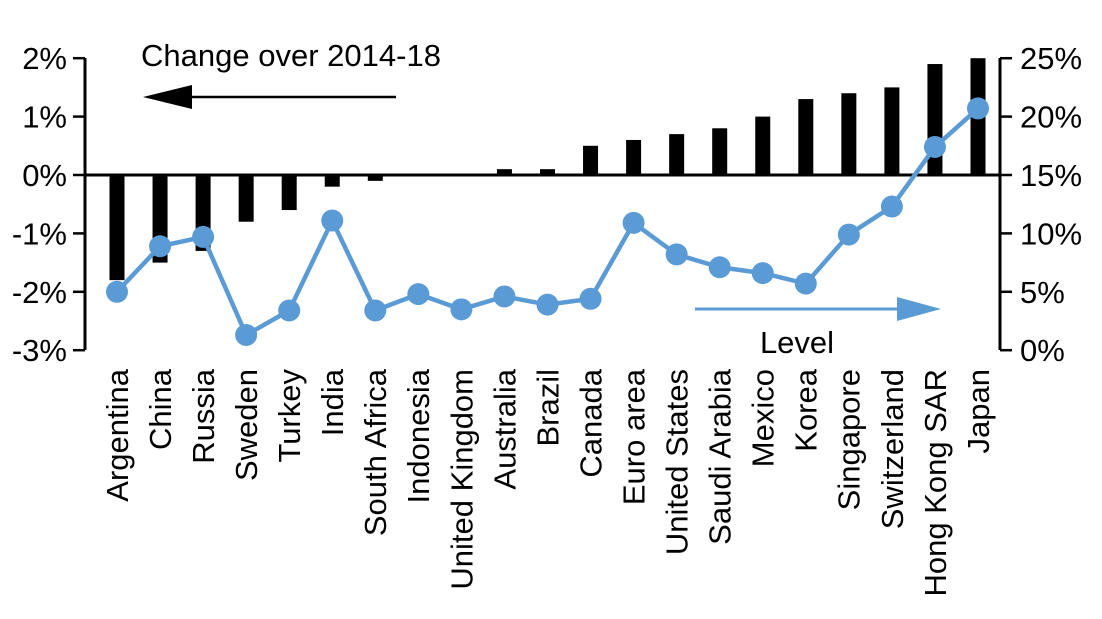  I want to click on left-axis-tick-label: 2%, so click(44, 58).